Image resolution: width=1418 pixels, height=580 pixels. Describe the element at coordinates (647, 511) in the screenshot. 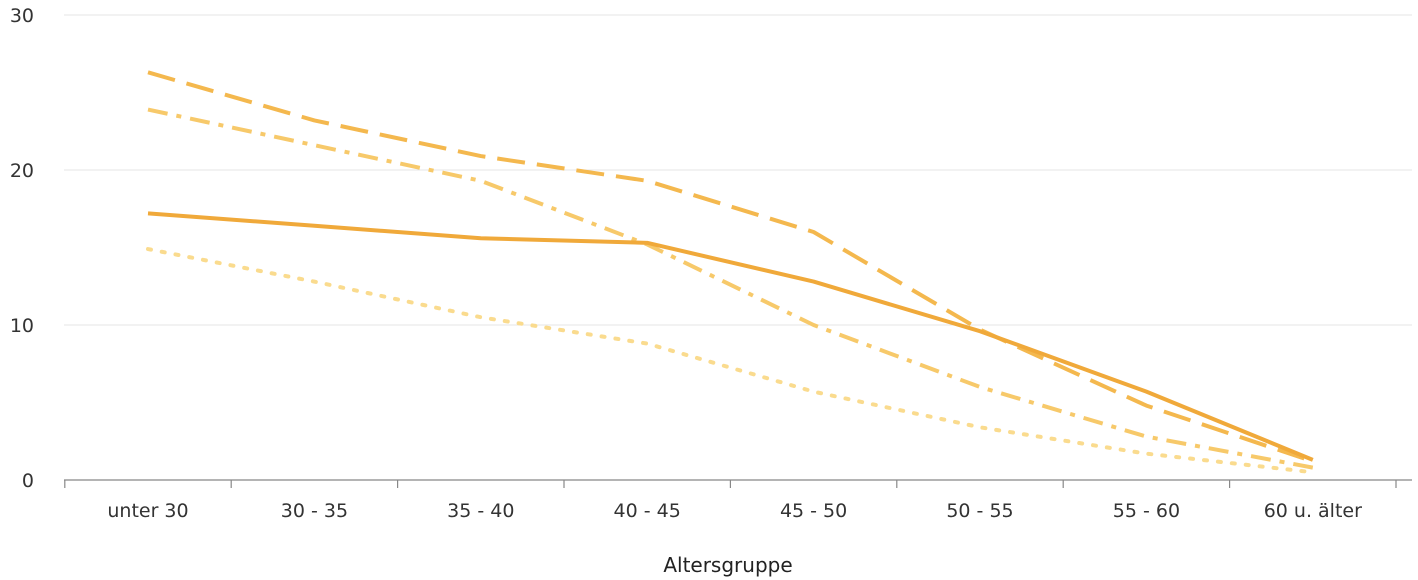

I see `x-tick-label: 40 - 45` at that location.